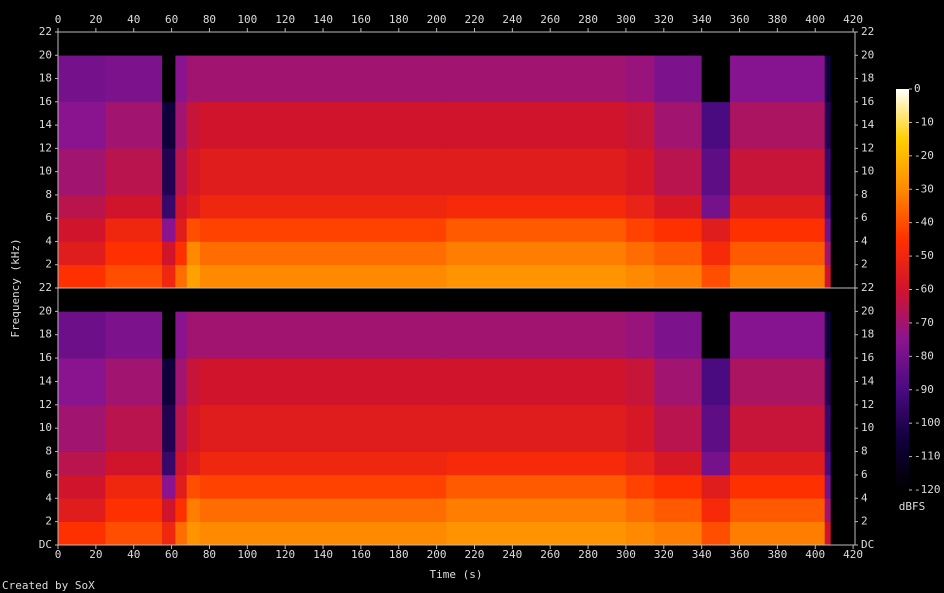 The height and width of the screenshot is (593, 944). Describe the element at coordinates (48, 451) in the screenshot. I see `y-tick-label: 8` at that location.